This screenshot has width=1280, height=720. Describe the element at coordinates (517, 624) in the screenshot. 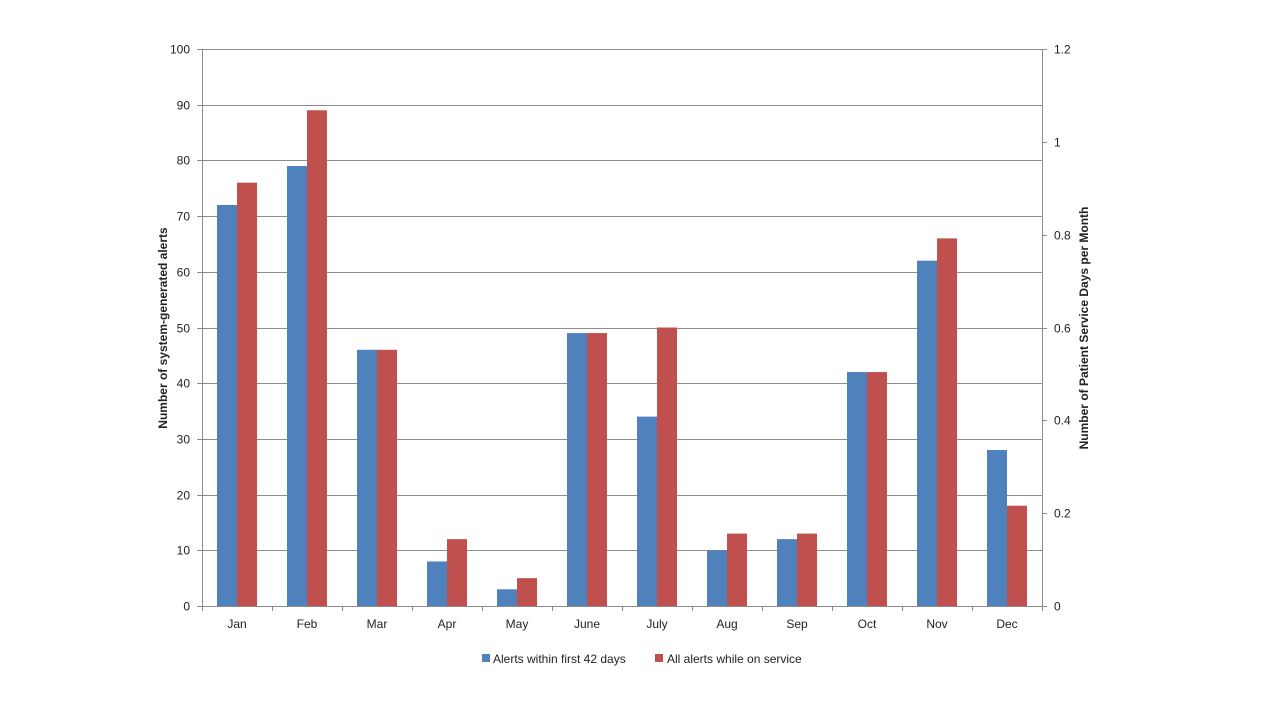

I see `x-axis-tick-label-may: May` at that location.